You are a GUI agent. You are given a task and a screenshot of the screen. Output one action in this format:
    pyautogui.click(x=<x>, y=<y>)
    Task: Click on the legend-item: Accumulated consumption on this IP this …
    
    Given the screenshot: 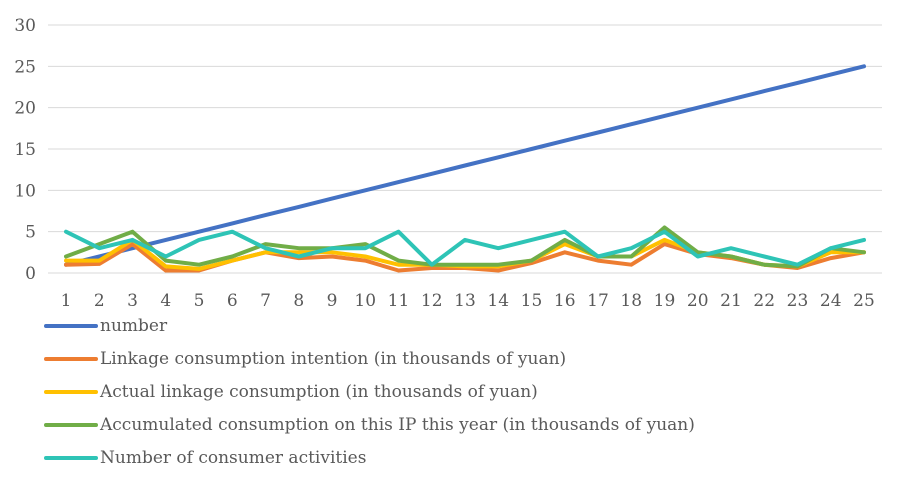 What is the action you would take?
    pyautogui.click(x=369, y=424)
    